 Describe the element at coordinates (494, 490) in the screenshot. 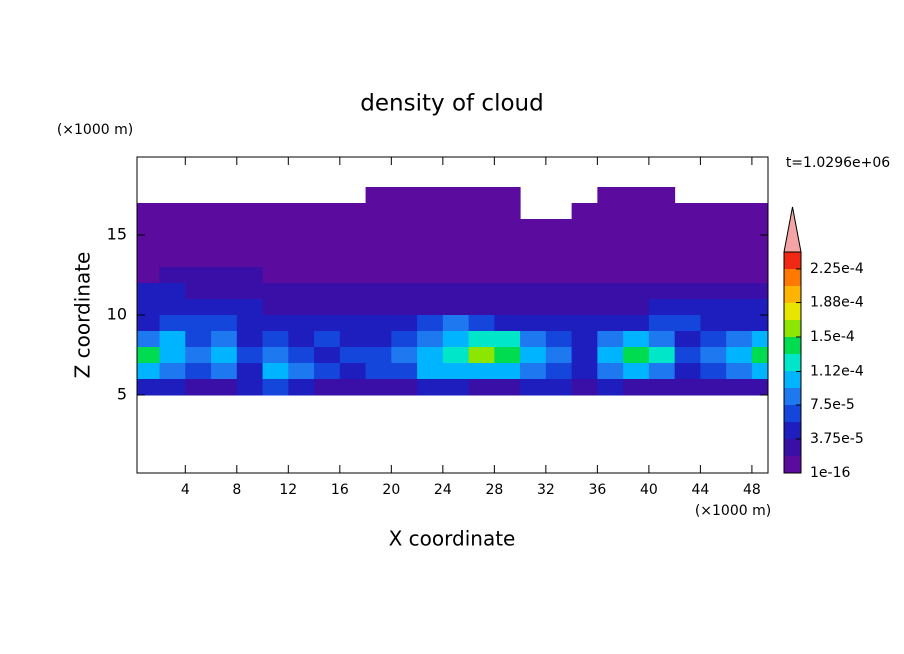

I see `x-tick-label: 28` at that location.